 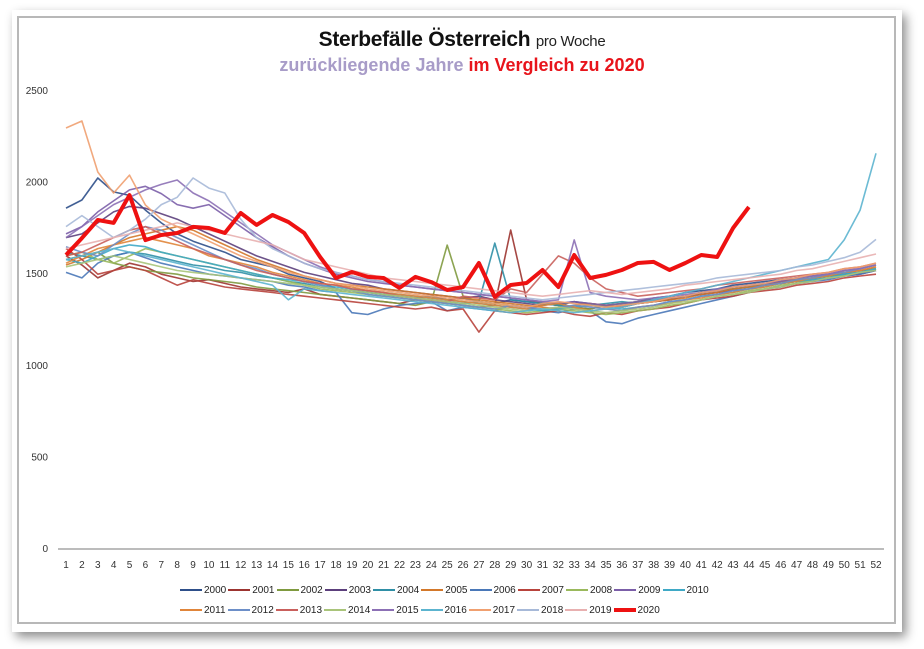 What do you see at coordinates (733, 565) in the screenshot?
I see `x-tick-label: 43` at bounding box center [733, 565].